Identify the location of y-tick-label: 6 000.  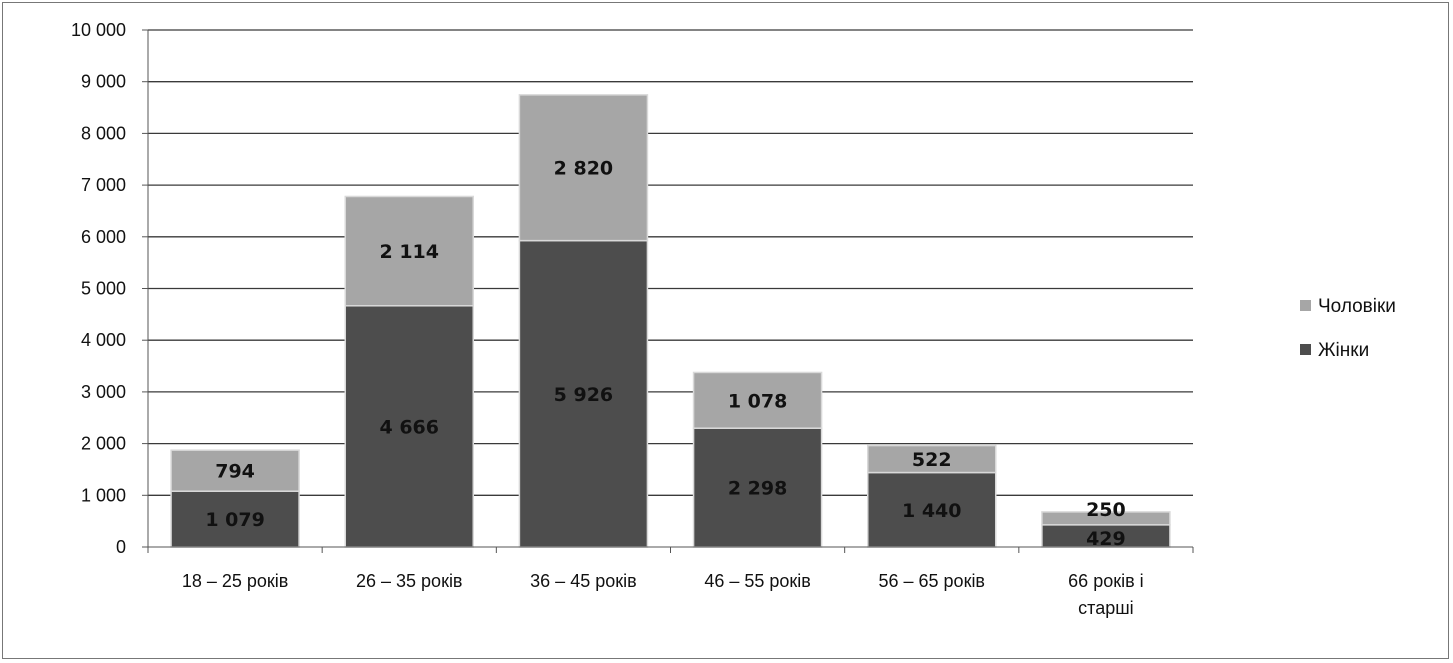
(103, 237).